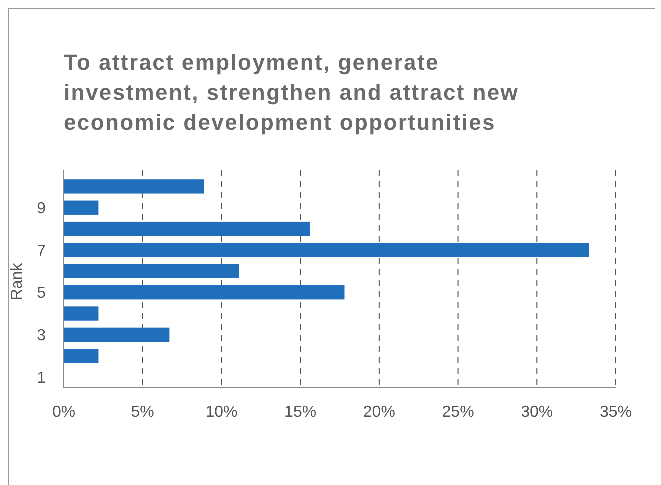 The image size is (661, 485). I want to click on x-tick-label: 25%, so click(458, 412).